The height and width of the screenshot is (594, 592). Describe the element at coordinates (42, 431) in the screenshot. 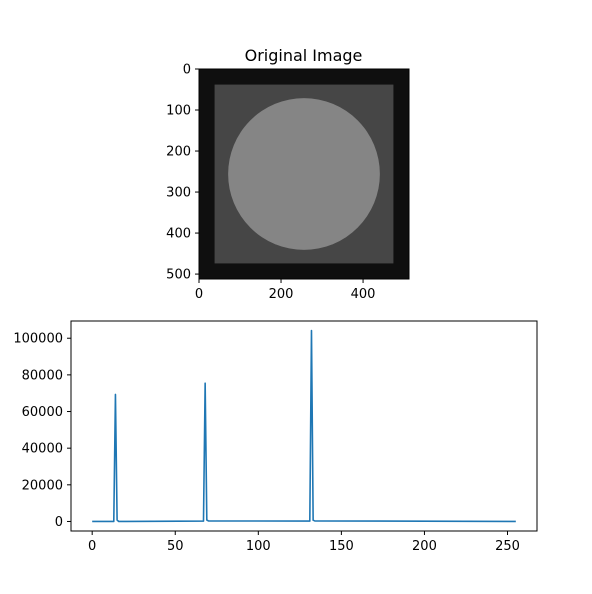

I see `line-y-ticks: 0 20000 40000 60000 80000 100000` at that location.